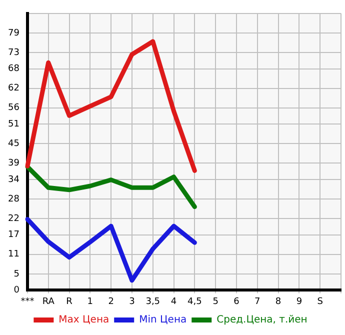  Describe the element at coordinates (215, 301) in the screenshot. I see `x-tick-label: 5` at that location.